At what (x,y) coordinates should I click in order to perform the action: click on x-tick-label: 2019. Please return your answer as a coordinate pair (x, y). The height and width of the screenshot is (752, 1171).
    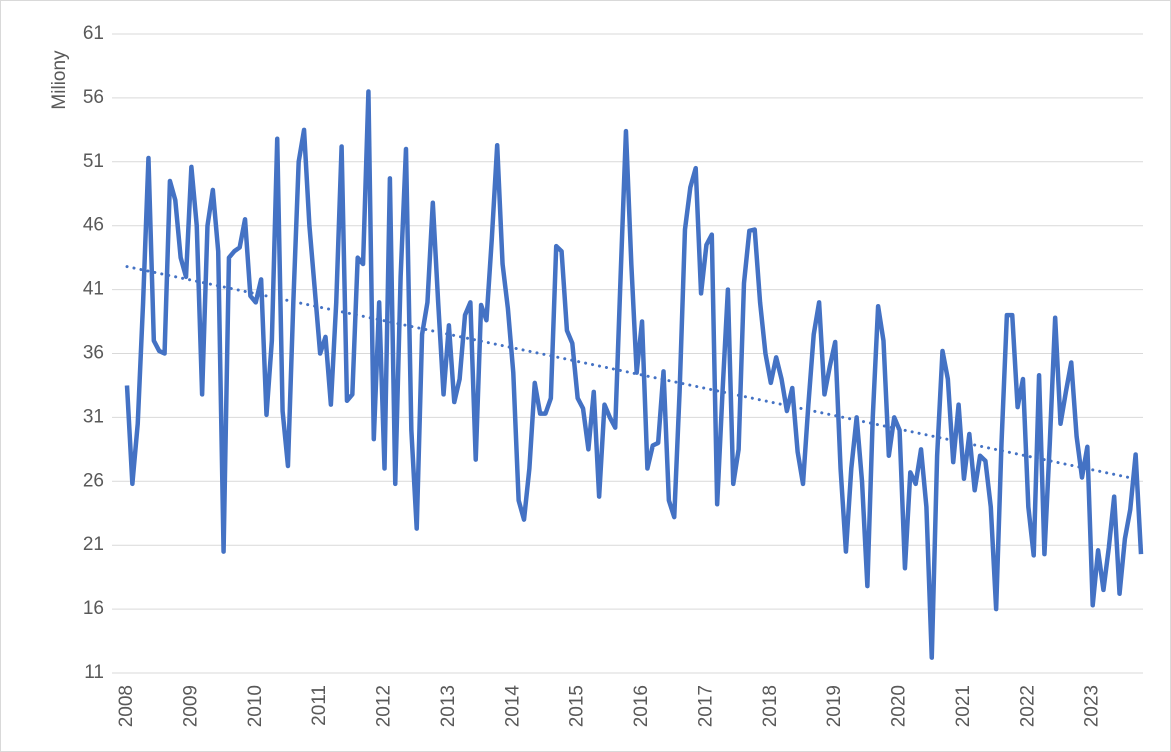
    Looking at the image, I should click on (834, 706).